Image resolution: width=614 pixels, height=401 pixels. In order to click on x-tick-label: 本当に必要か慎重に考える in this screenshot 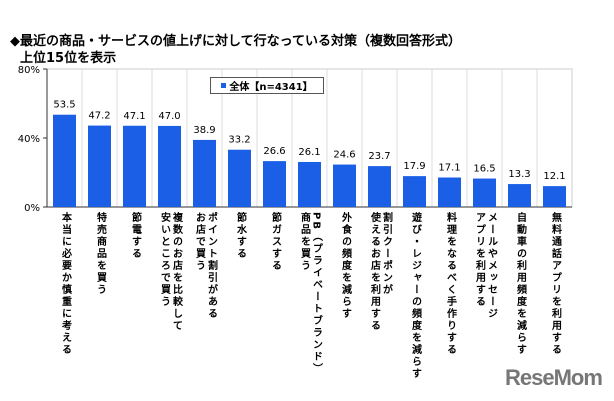, I will do `click(65, 284)`.